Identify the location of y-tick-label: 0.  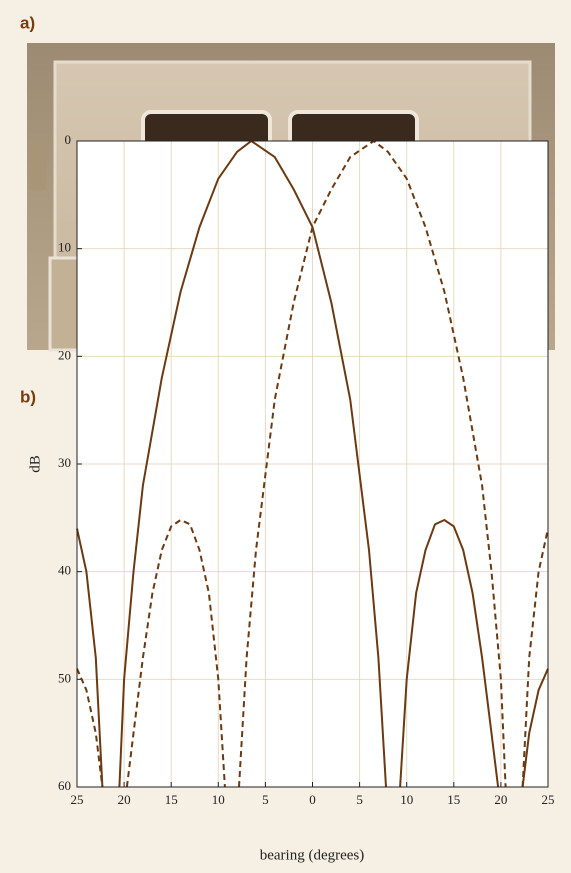
(68, 139).